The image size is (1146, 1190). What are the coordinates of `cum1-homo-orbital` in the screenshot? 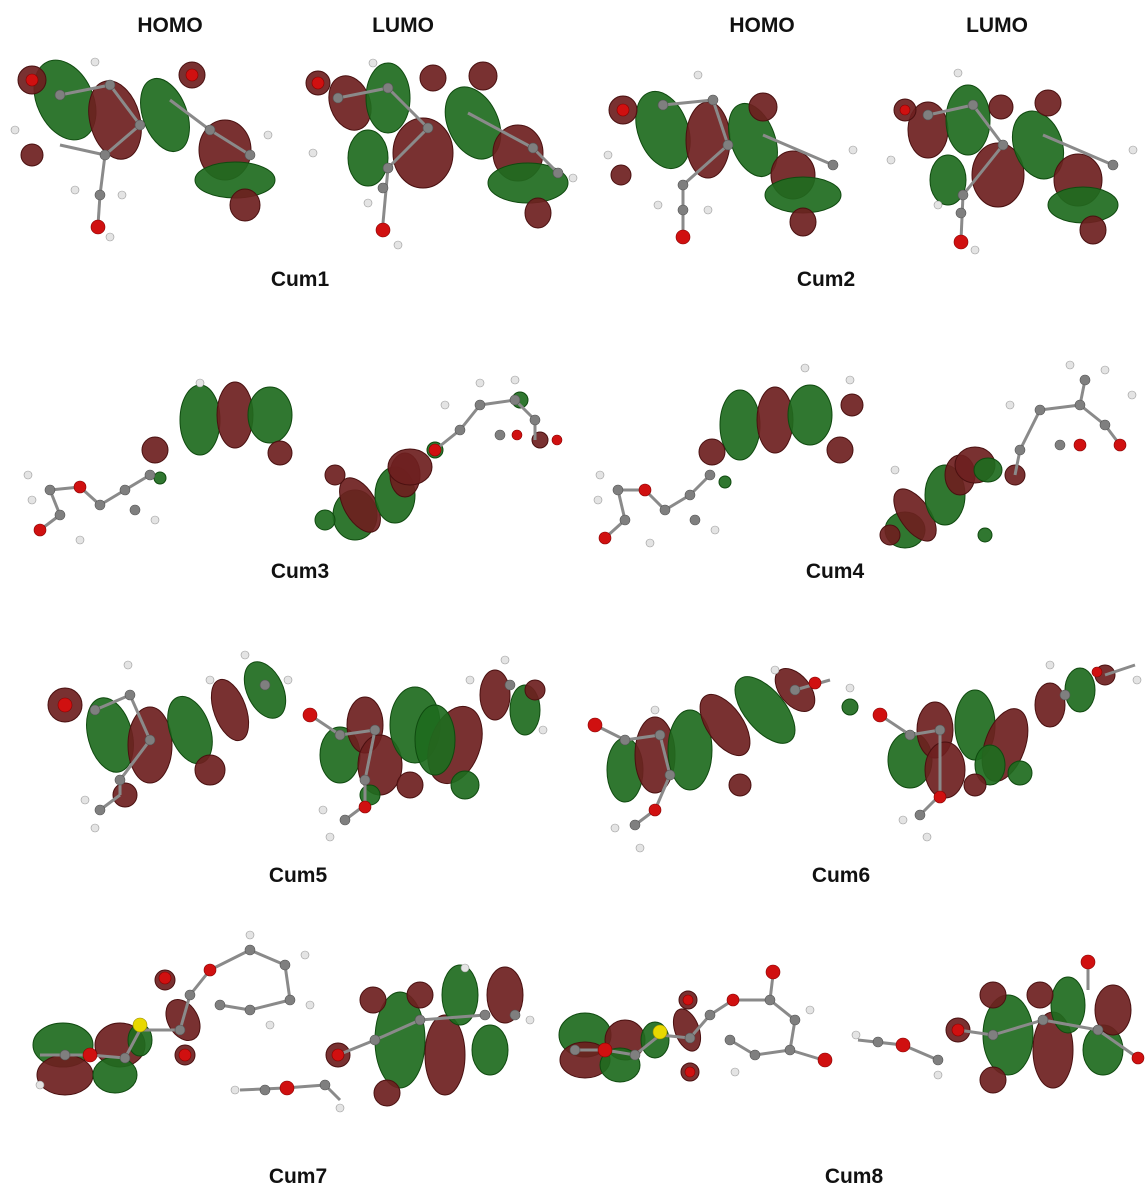 It's located at (143, 149).